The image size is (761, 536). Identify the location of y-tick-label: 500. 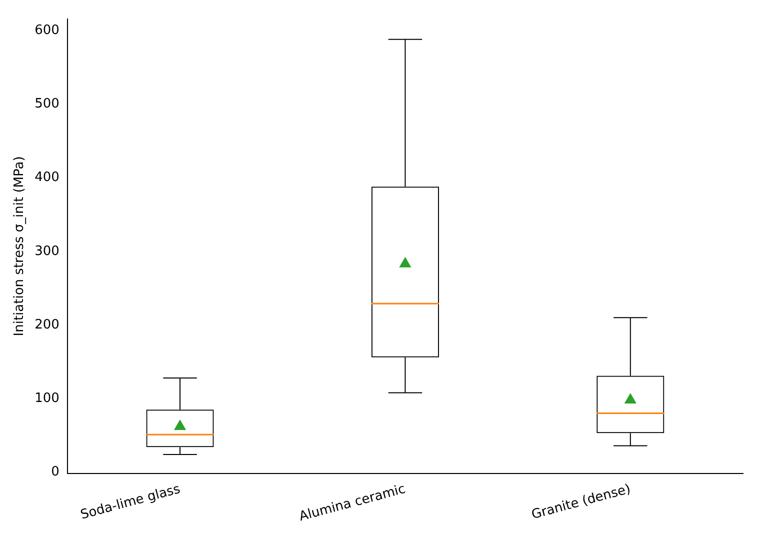
(47, 104).